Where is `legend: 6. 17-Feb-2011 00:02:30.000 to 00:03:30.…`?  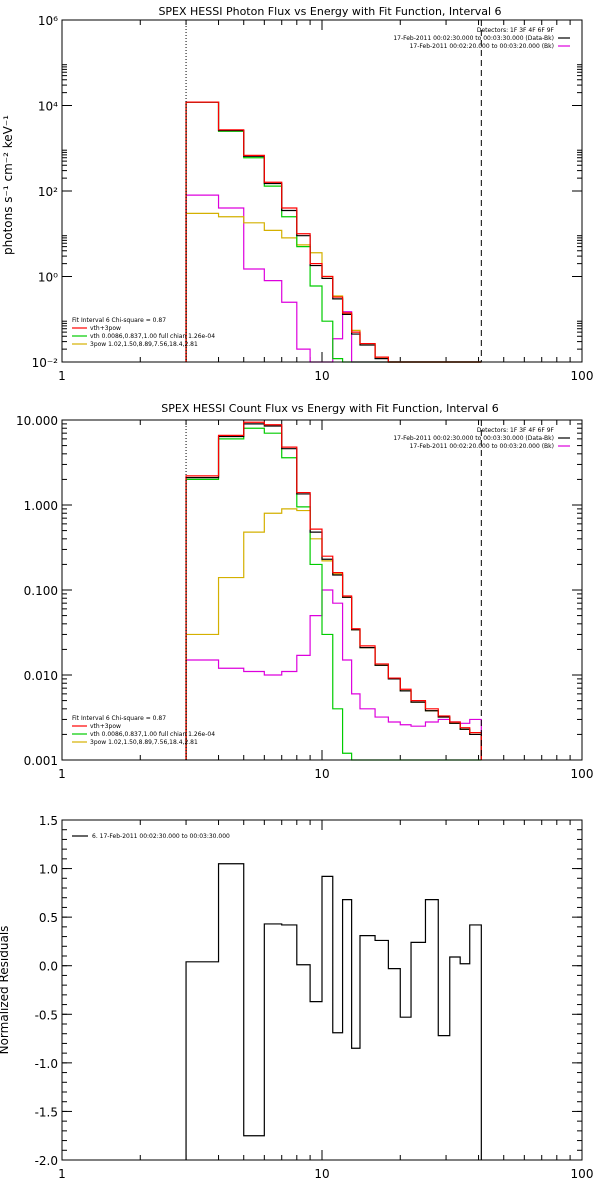
legend: 6. 17-Feb-2011 00:02:30.000 to 00:03:30.… is located at coordinates (151, 836).